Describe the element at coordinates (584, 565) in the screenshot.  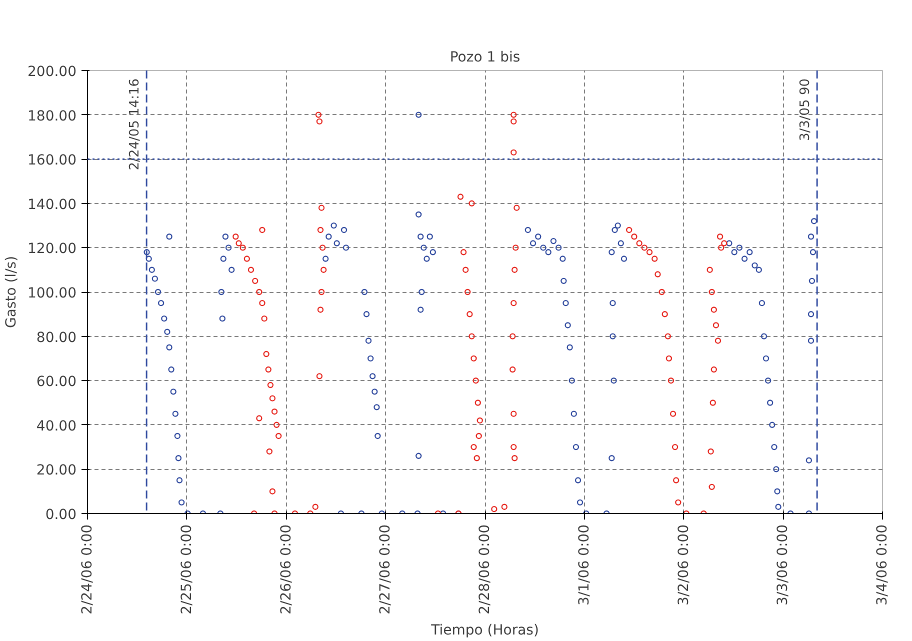
I see `x-tick-label: 3/1/06 0:00` at that location.